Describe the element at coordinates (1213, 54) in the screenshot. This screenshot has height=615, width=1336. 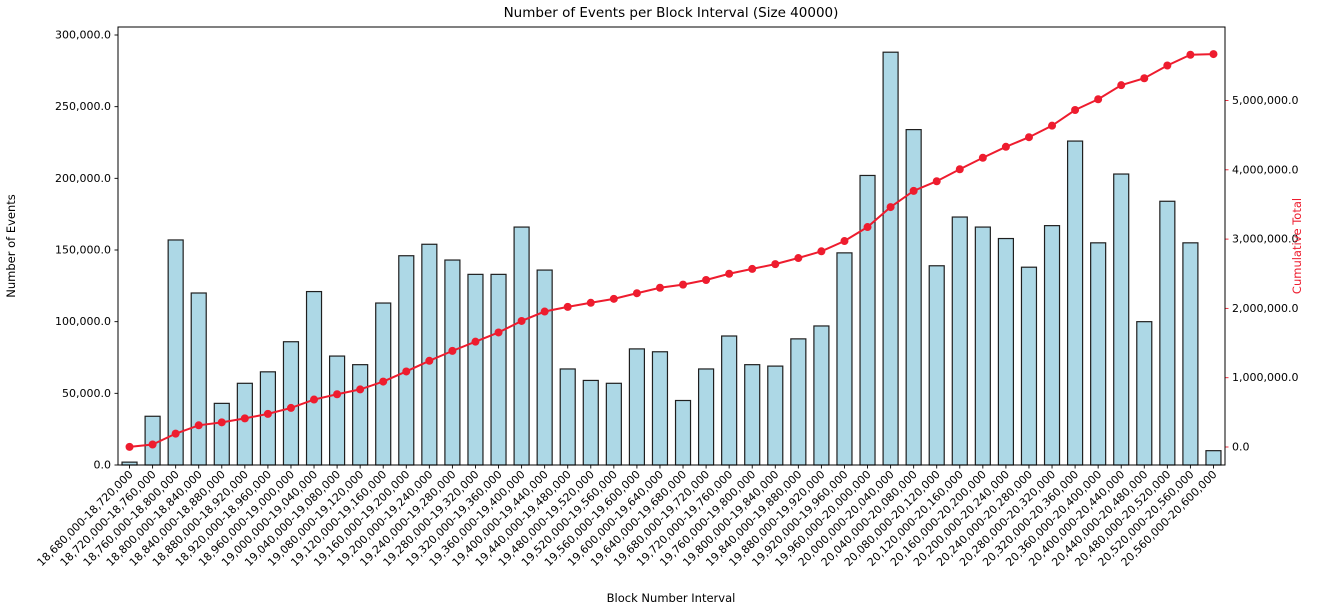
I see `cumulative-point-20,560,000-20,600,000` at that location.